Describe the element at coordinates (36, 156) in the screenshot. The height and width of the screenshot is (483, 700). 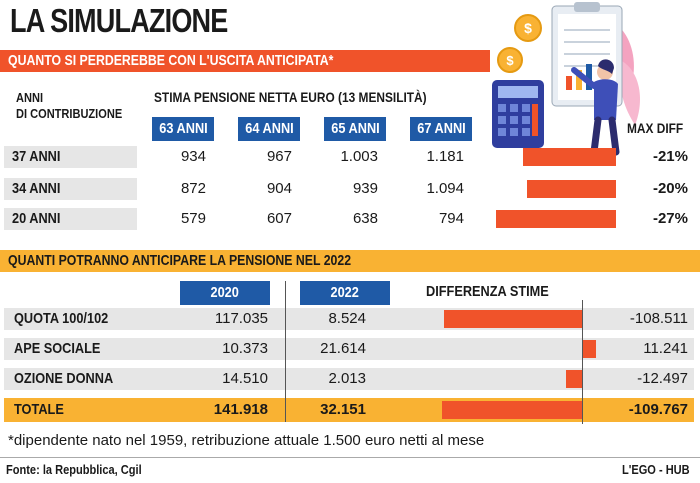
I see `table1-row-label: 37 ANNI` at that location.